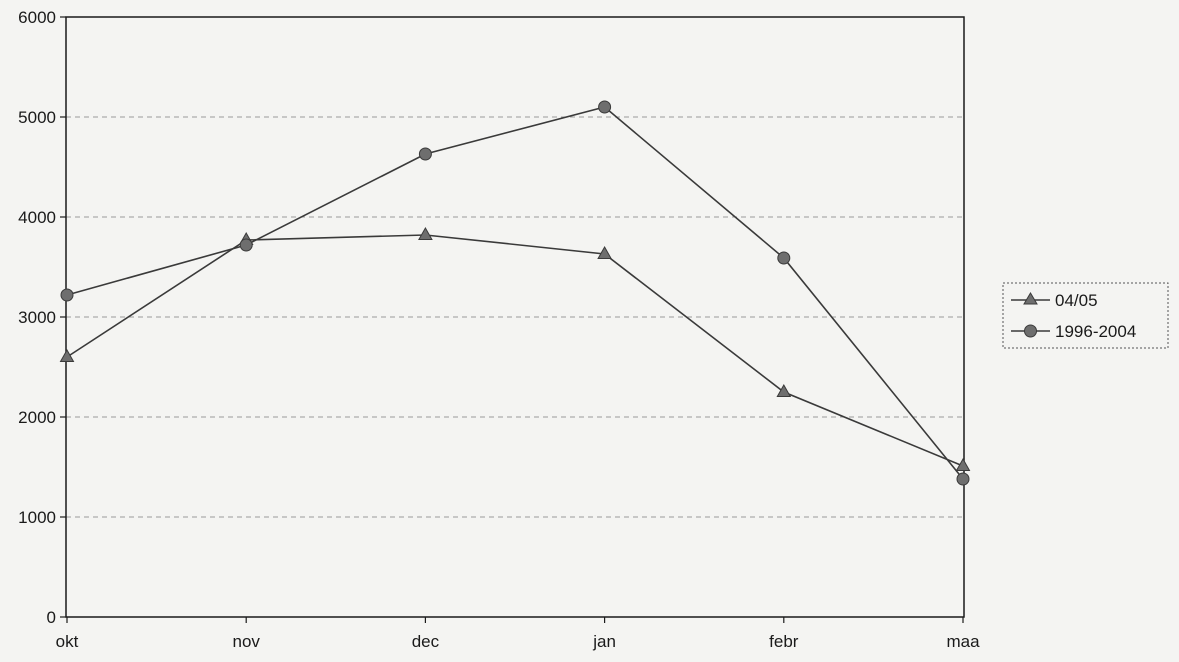 The image size is (1179, 662). I want to click on legend-marker-circle, so click(1030, 331).